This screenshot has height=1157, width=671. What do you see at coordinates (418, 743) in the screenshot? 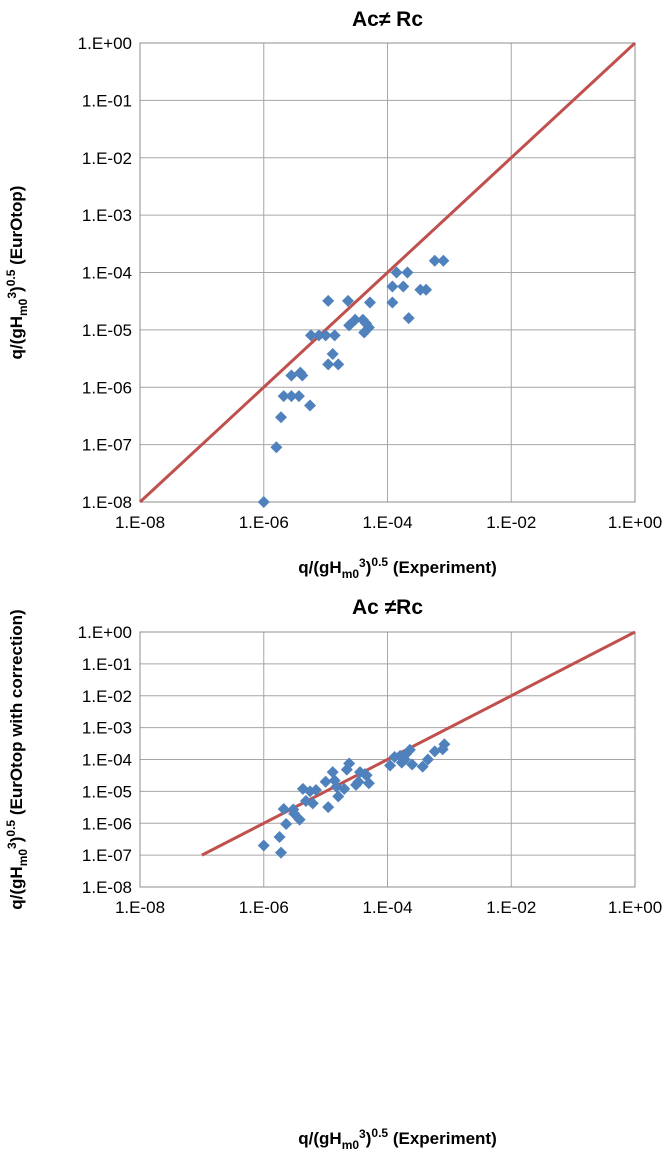
I see `reference-line` at bounding box center [418, 743].